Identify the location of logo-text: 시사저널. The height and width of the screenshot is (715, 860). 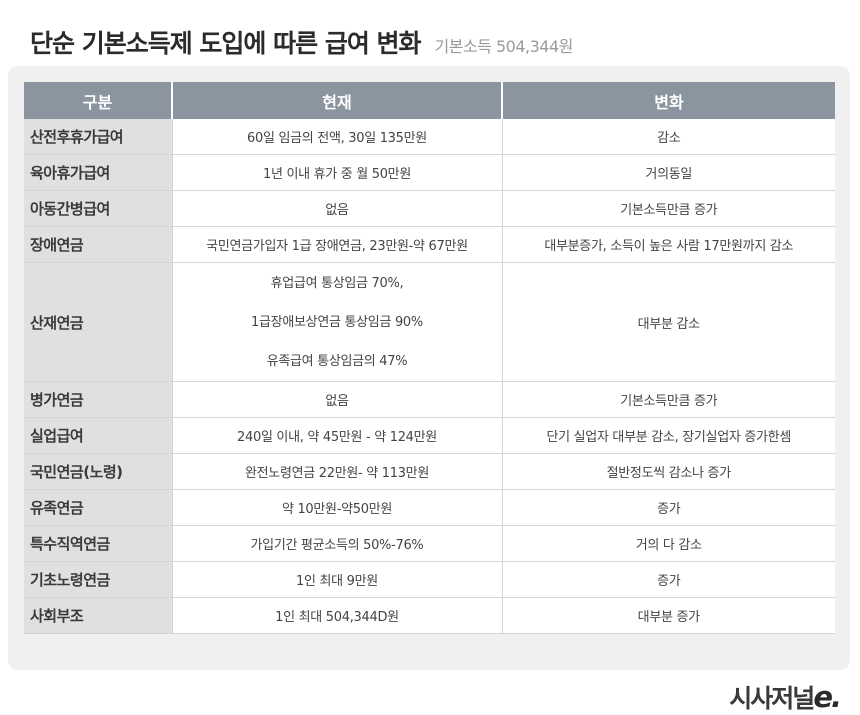
(772, 698).